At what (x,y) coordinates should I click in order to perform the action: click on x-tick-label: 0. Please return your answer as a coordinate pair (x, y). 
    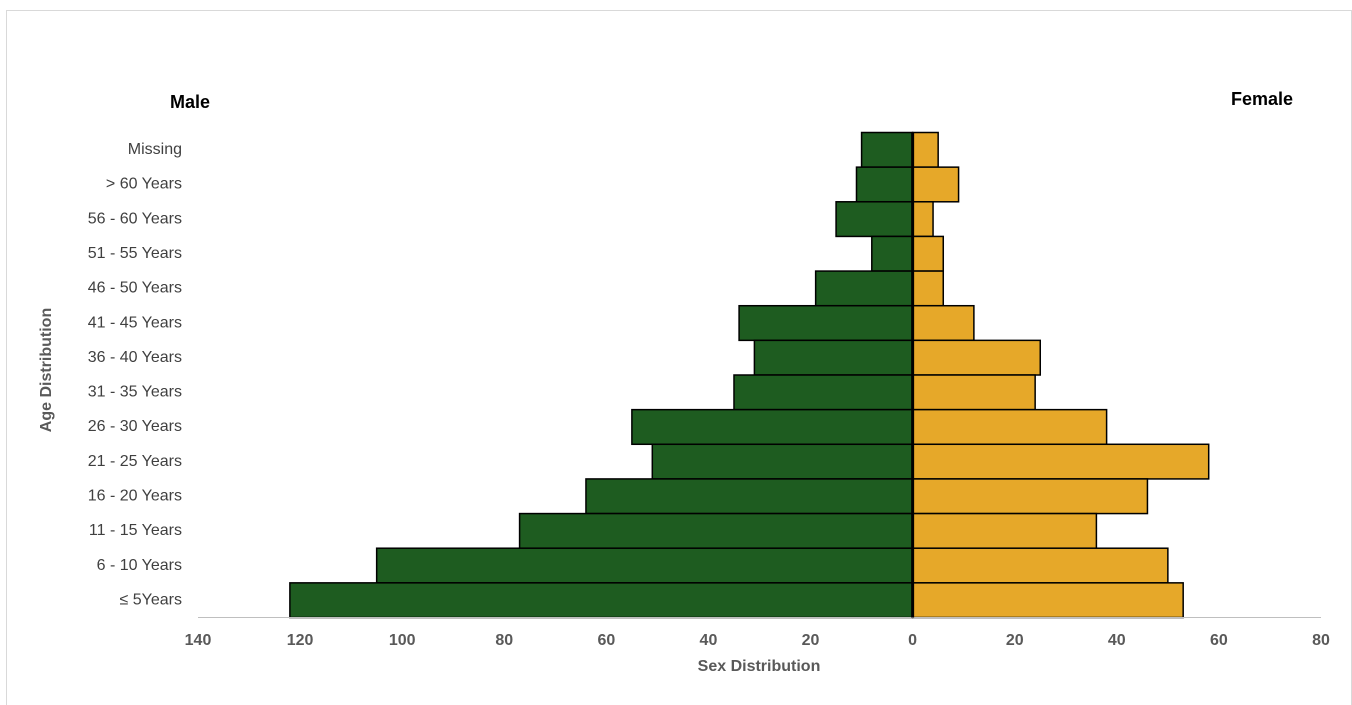
    Looking at the image, I should click on (912, 640).